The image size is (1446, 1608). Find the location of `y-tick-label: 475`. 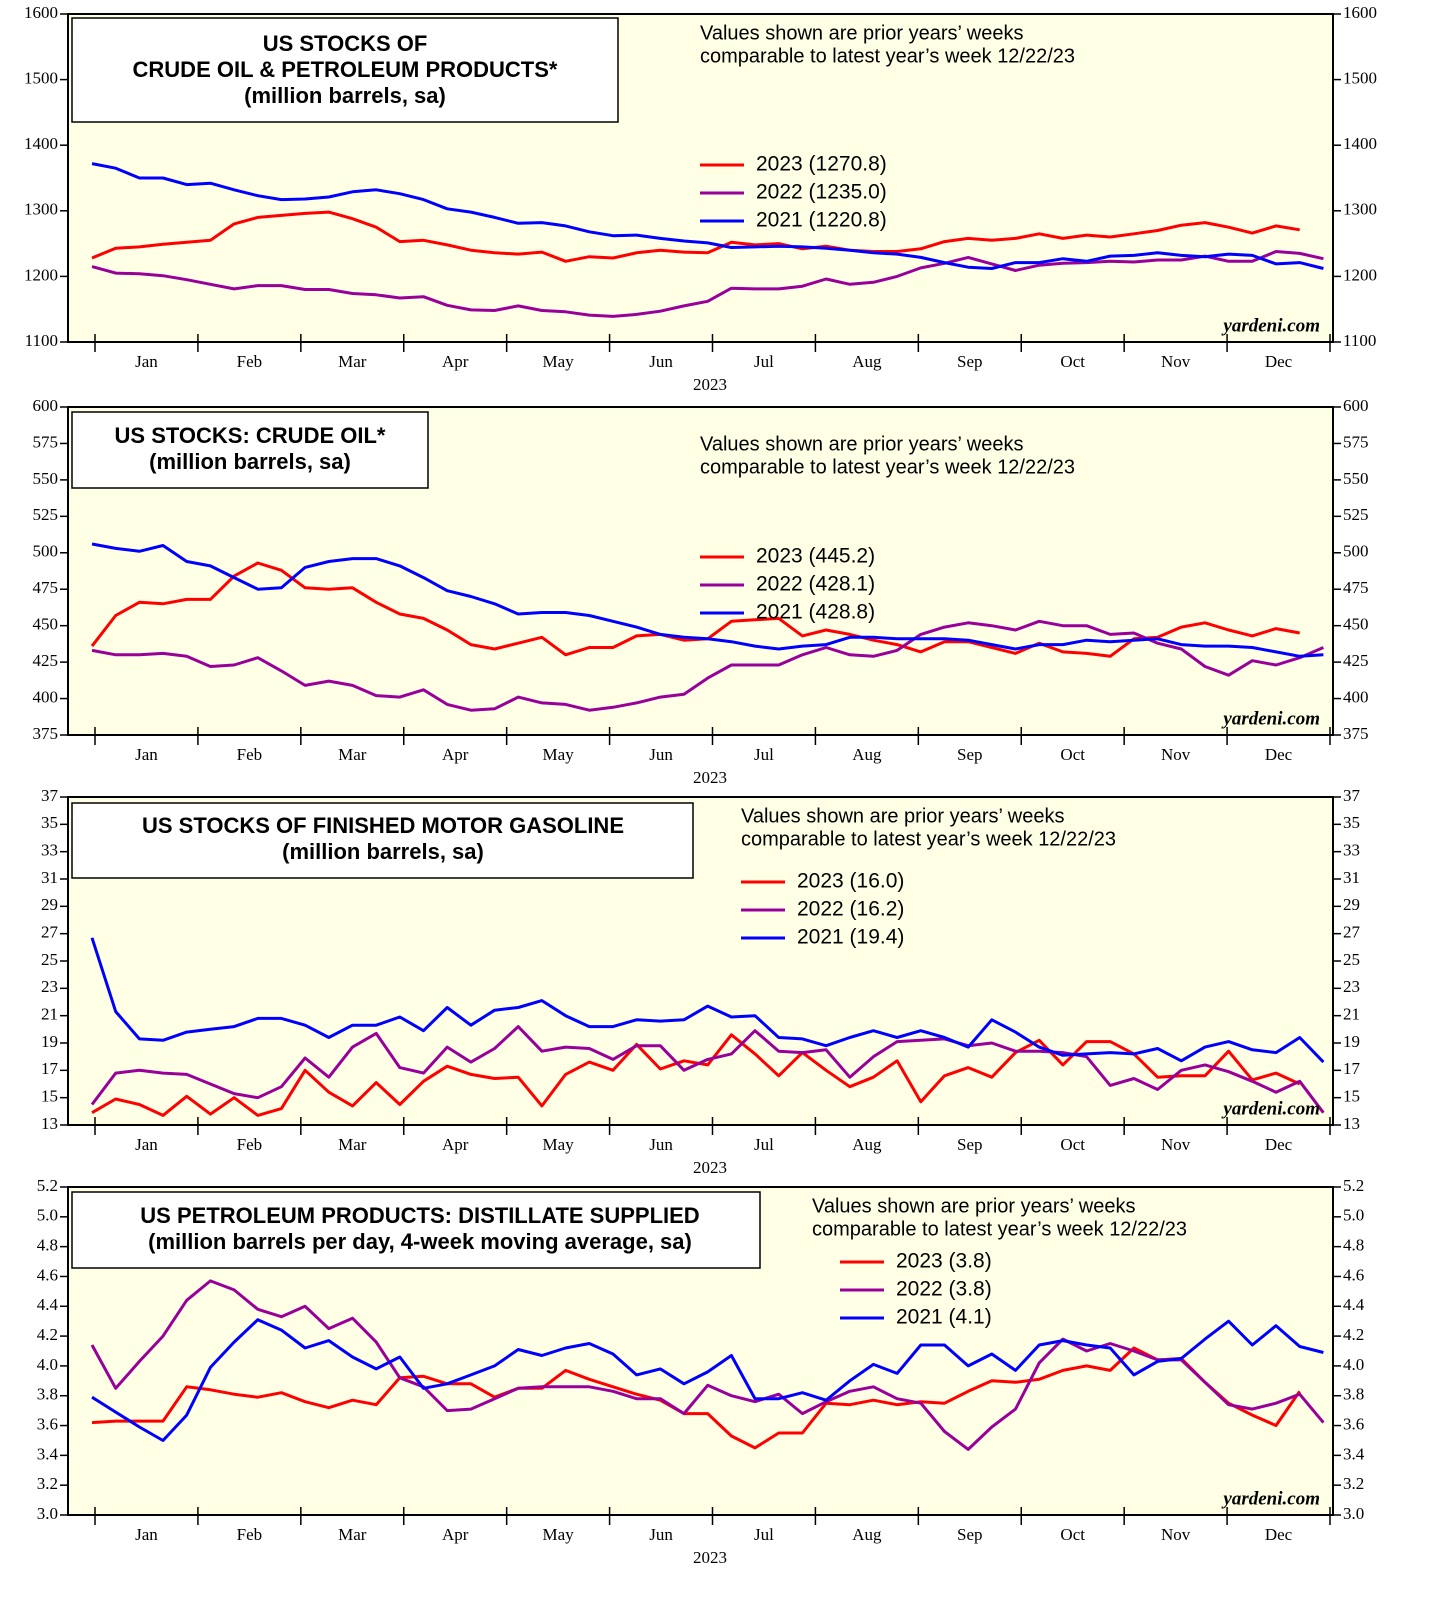

y-tick-label: 475 is located at coordinates (46, 587).